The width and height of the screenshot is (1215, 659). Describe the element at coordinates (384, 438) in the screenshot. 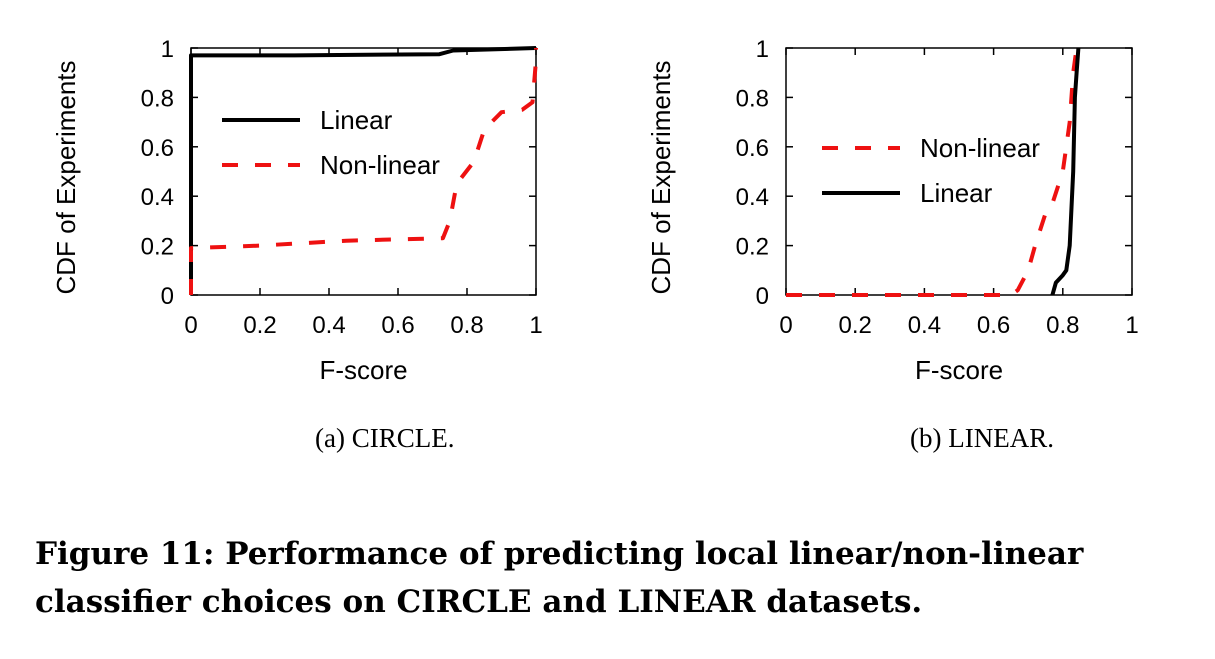

I see `chart1-subcaption: (a) CIRCLE.` at that location.